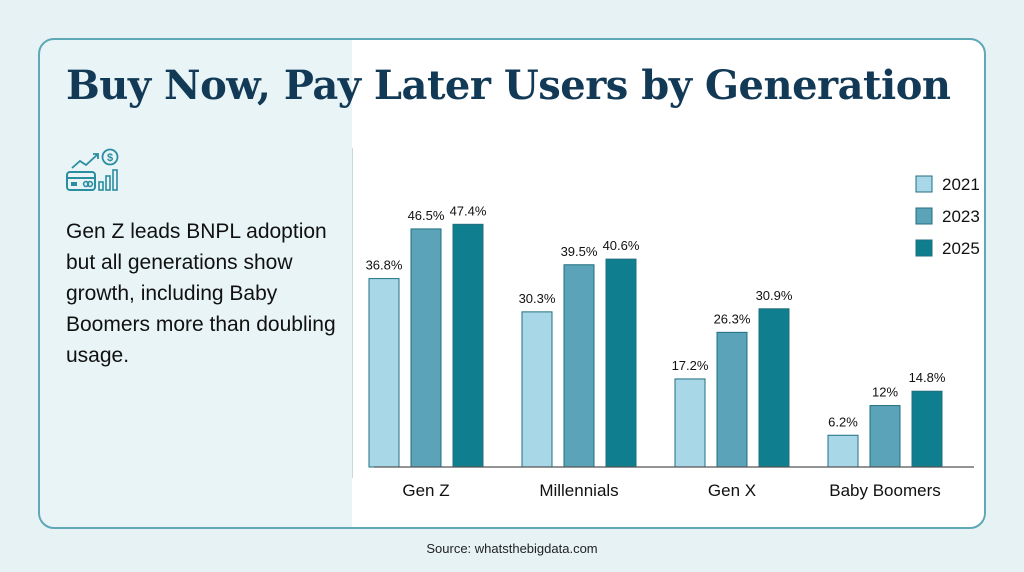 This screenshot has width=1024, height=572. What do you see at coordinates (843, 421) in the screenshot?
I see `data-label: 6.2%` at bounding box center [843, 421].